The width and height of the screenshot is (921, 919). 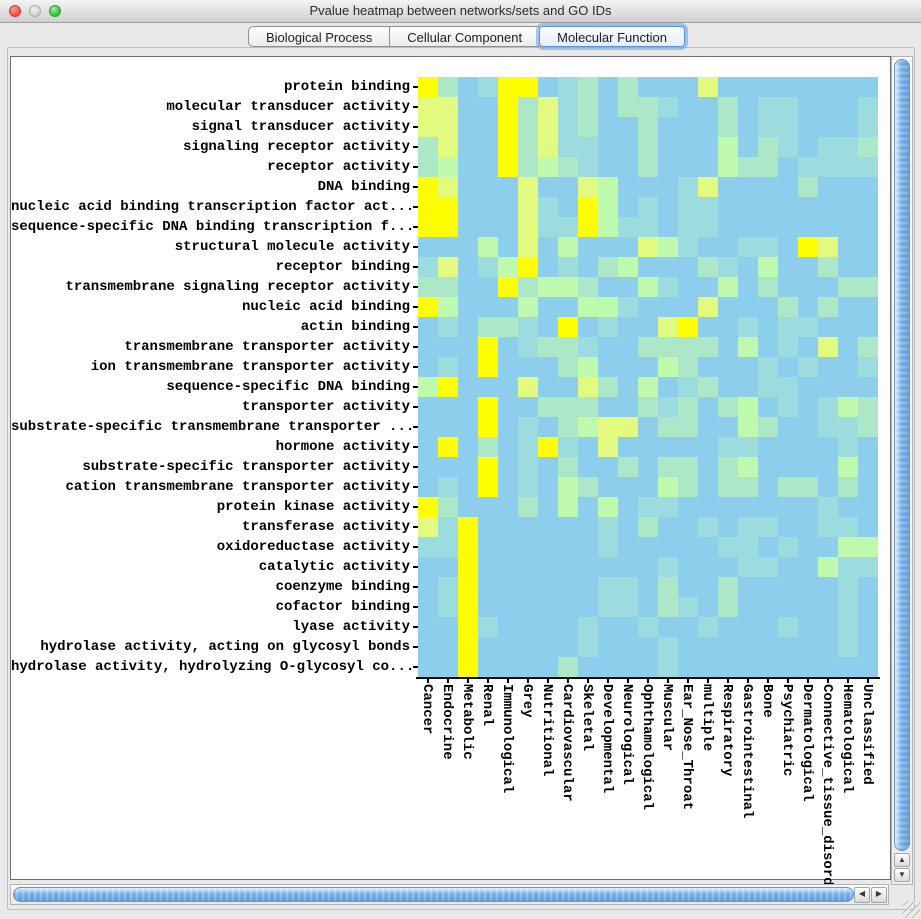 What do you see at coordinates (15, 11) in the screenshot?
I see `close-window-button` at bounding box center [15, 11].